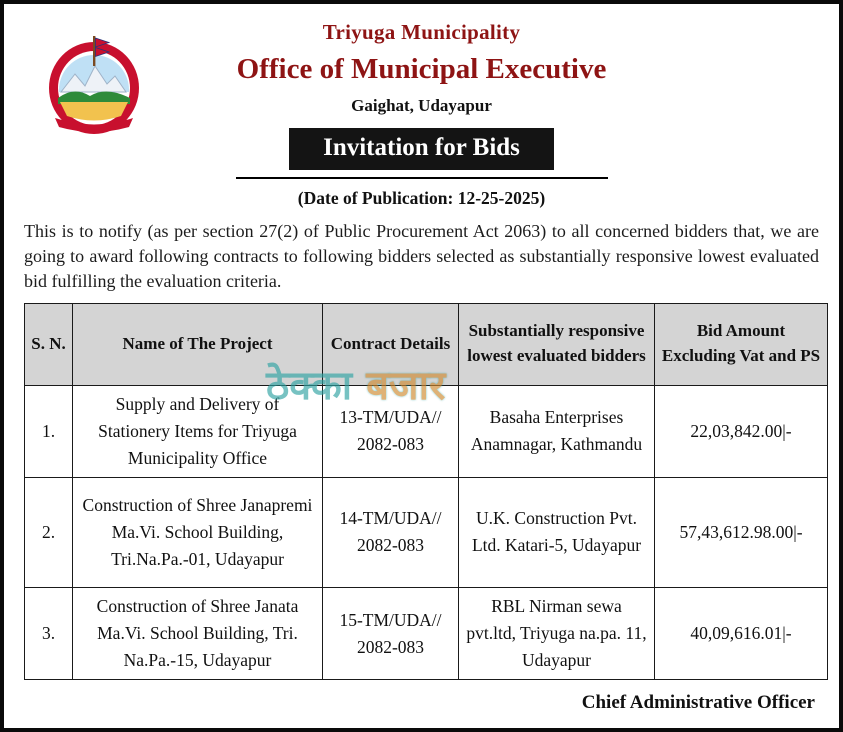 This screenshot has width=843, height=732. I want to click on notice-title-wrap: Invitation for Bids, so click(421, 143).